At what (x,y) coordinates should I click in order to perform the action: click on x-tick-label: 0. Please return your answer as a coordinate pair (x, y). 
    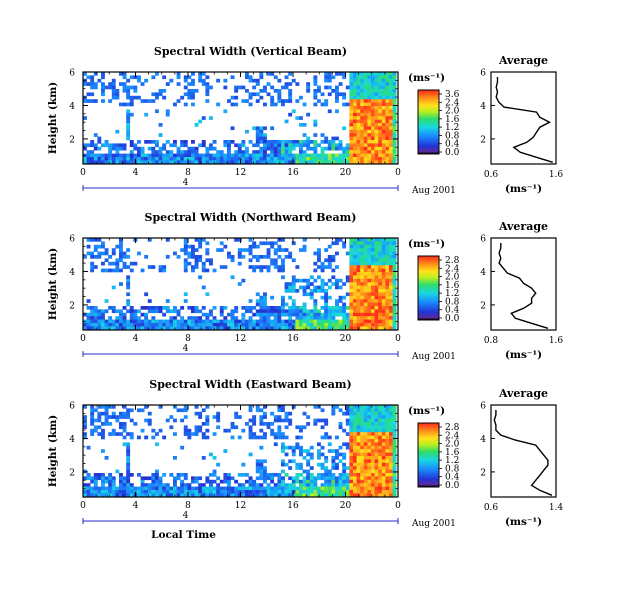
    Looking at the image, I should click on (398, 173).